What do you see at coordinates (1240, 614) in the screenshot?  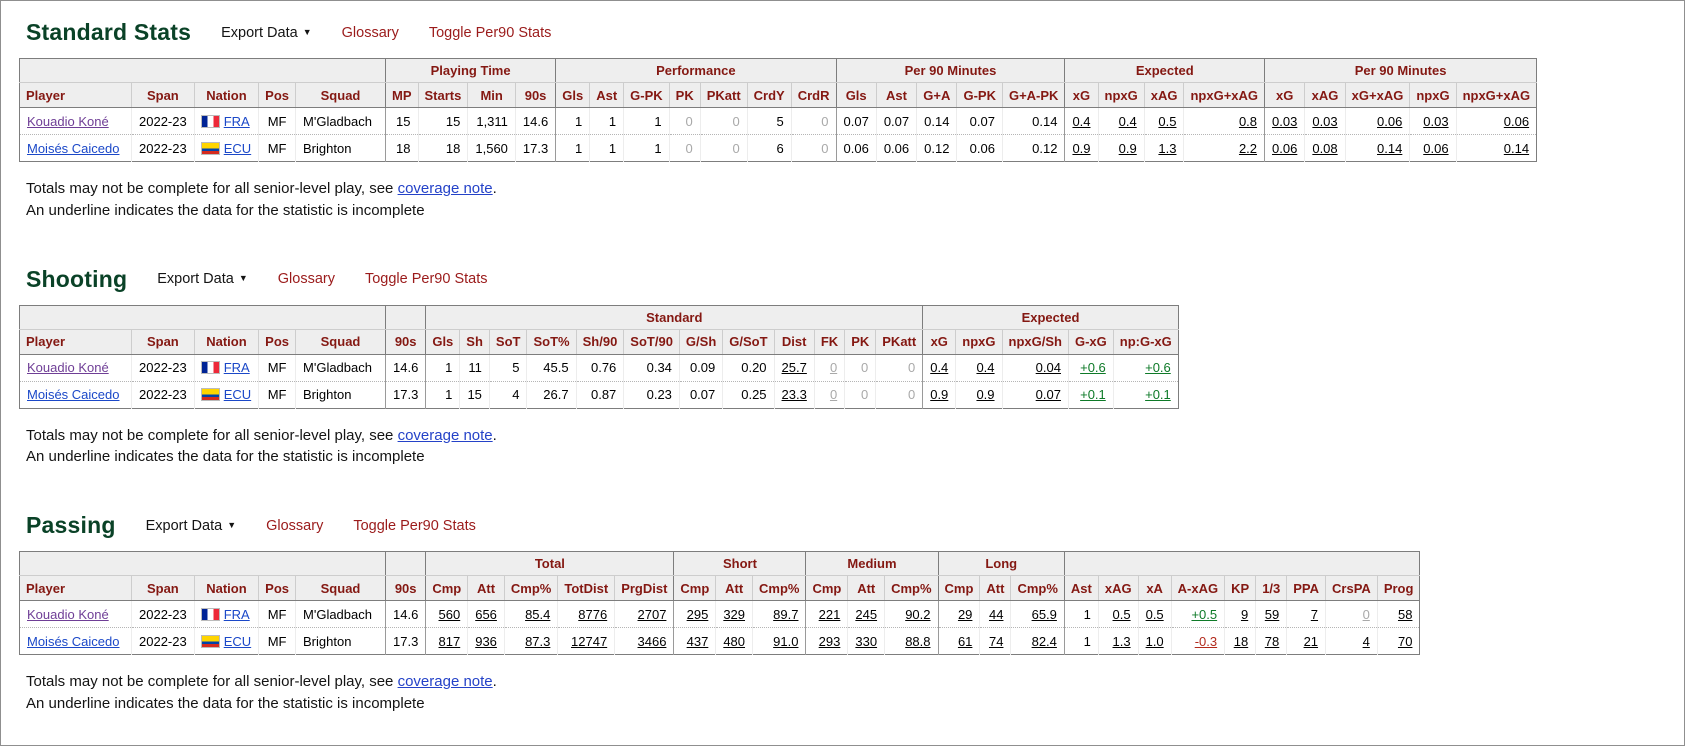 I see `stat-cell: 9` at bounding box center [1240, 614].